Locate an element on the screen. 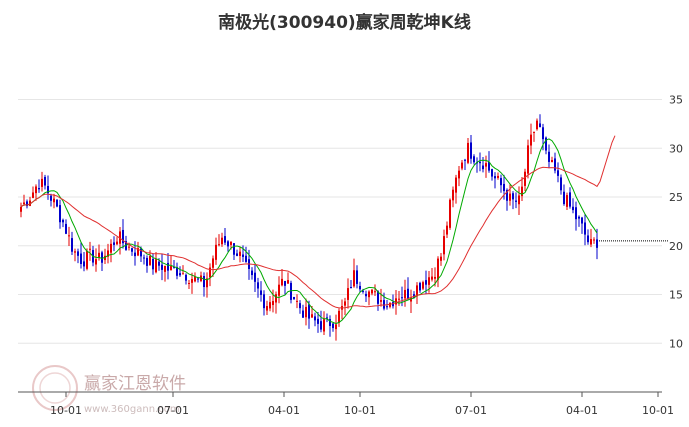 This screenshot has height=427, width=689. watermark: 赢家江恩软件 www.360gann.com is located at coordinates (109, 390).